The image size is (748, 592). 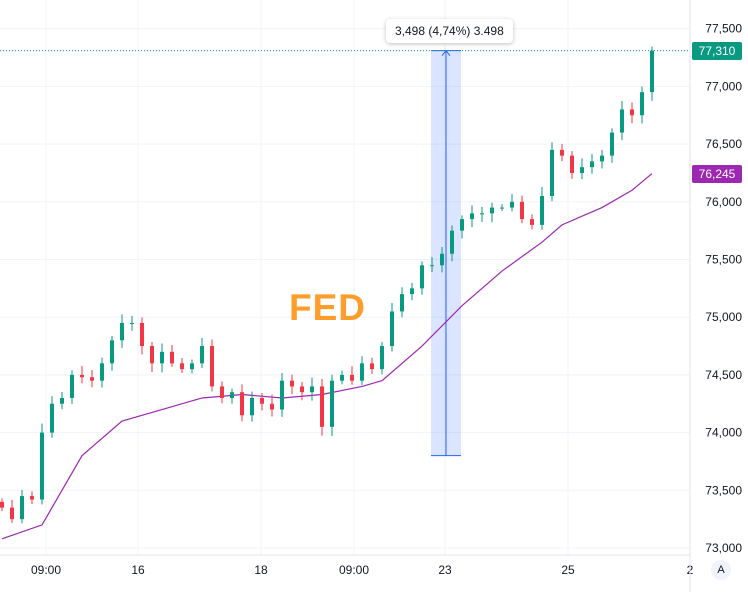 I want to click on y-tick-label: 76,500, so click(x=723, y=144).